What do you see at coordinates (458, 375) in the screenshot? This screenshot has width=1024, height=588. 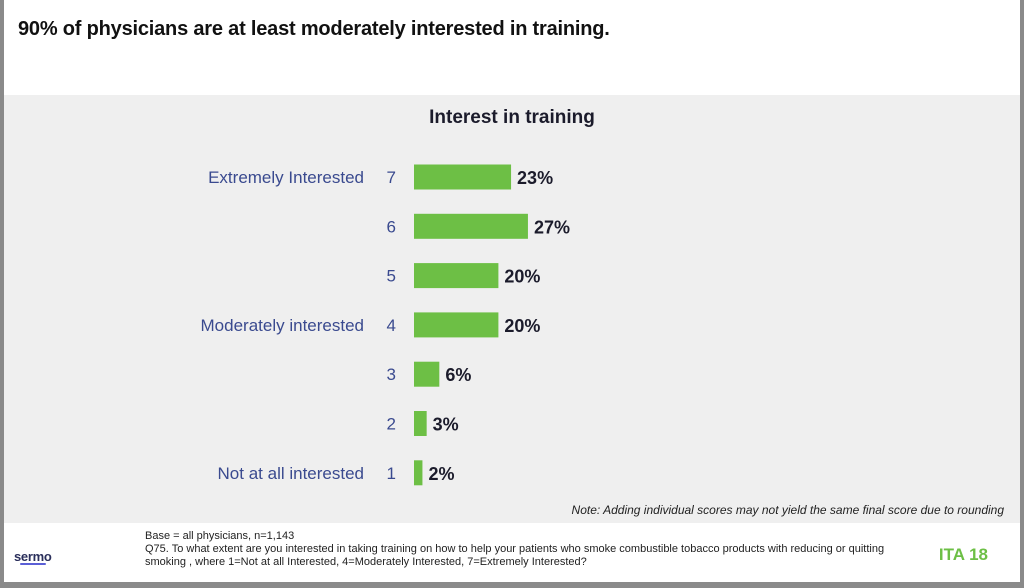 I see `data-label: 6%` at bounding box center [458, 375].